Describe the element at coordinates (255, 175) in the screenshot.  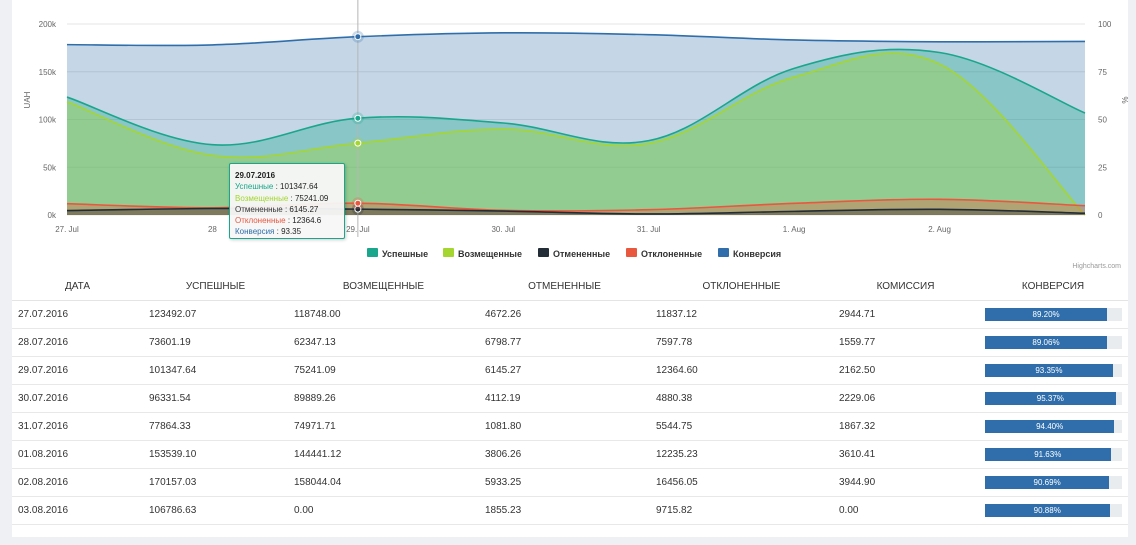
I see `tooltip-date: 29.07.2016` at that location.